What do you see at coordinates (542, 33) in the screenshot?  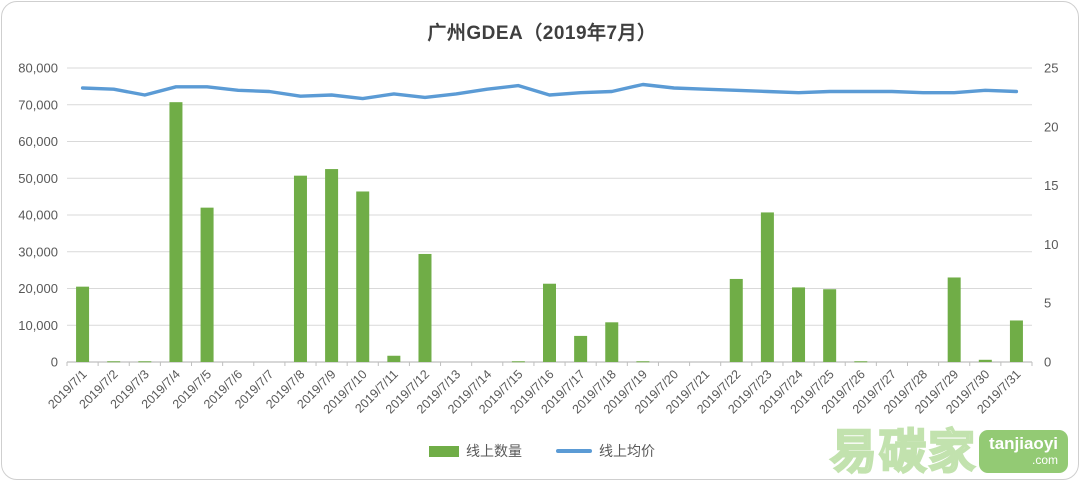 I see `chart-title: 广州GDEA（2019年7月）` at bounding box center [542, 33].